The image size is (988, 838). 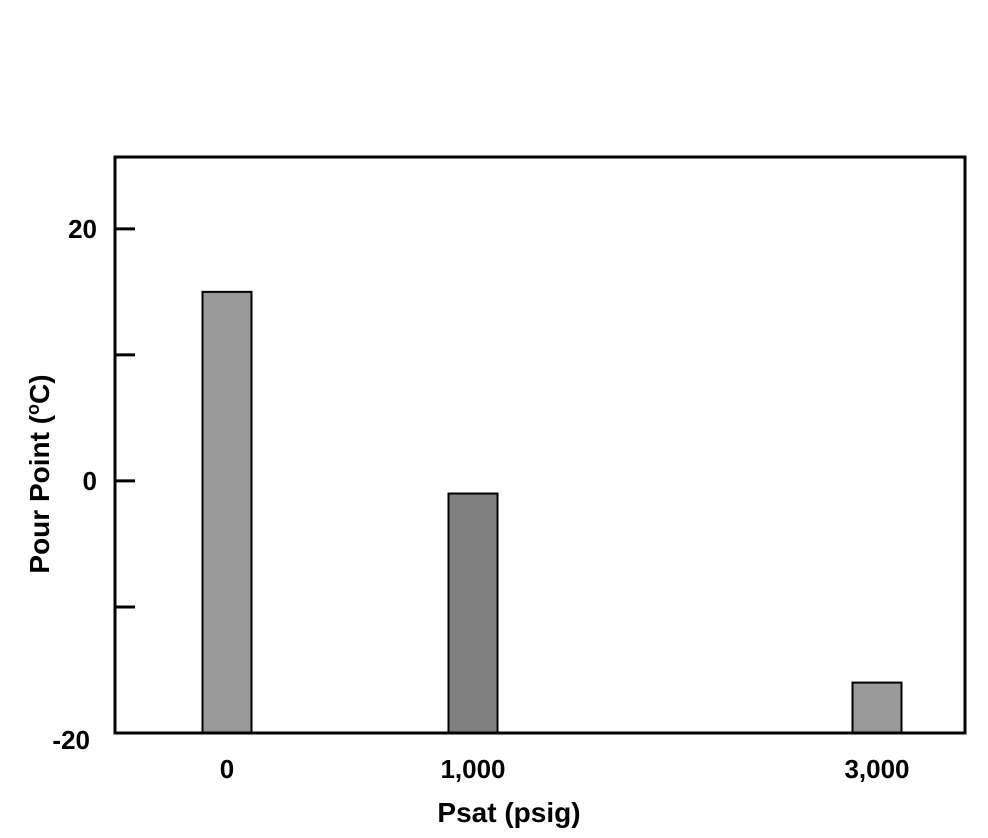 I want to click on x-tick-label: 1,000, so click(x=472, y=769).